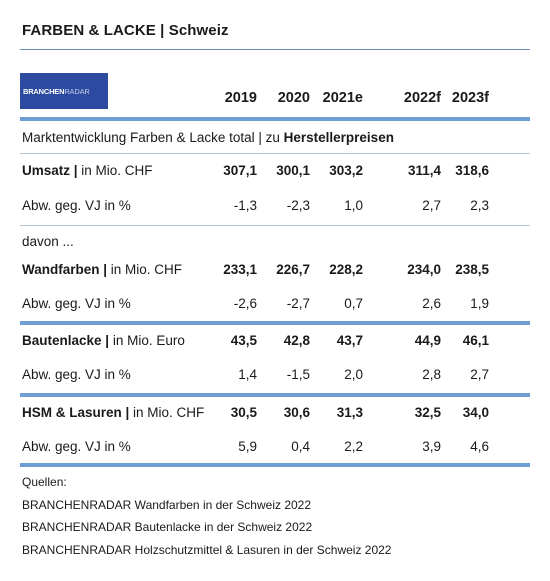  What do you see at coordinates (479, 205) in the screenshot?
I see `cell: 2,3` at bounding box center [479, 205].